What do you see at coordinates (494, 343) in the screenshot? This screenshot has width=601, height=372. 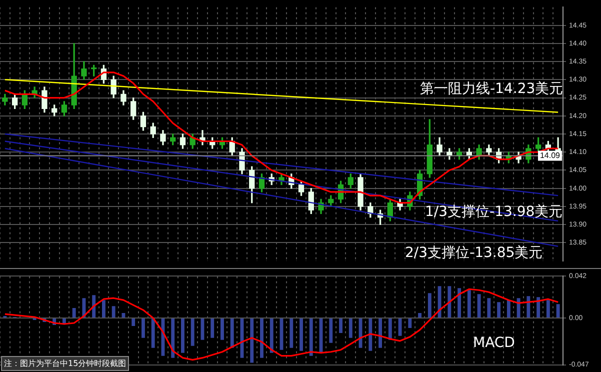 I see `annotation: MACD` at bounding box center [494, 343].